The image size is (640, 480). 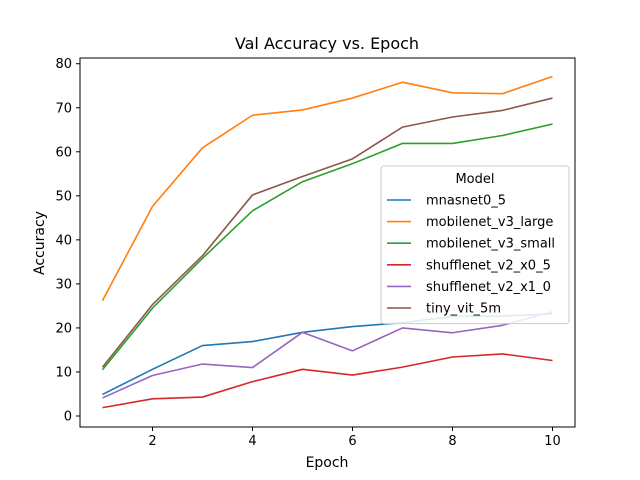 I want to click on x-tick-label: 10, so click(x=552, y=441).